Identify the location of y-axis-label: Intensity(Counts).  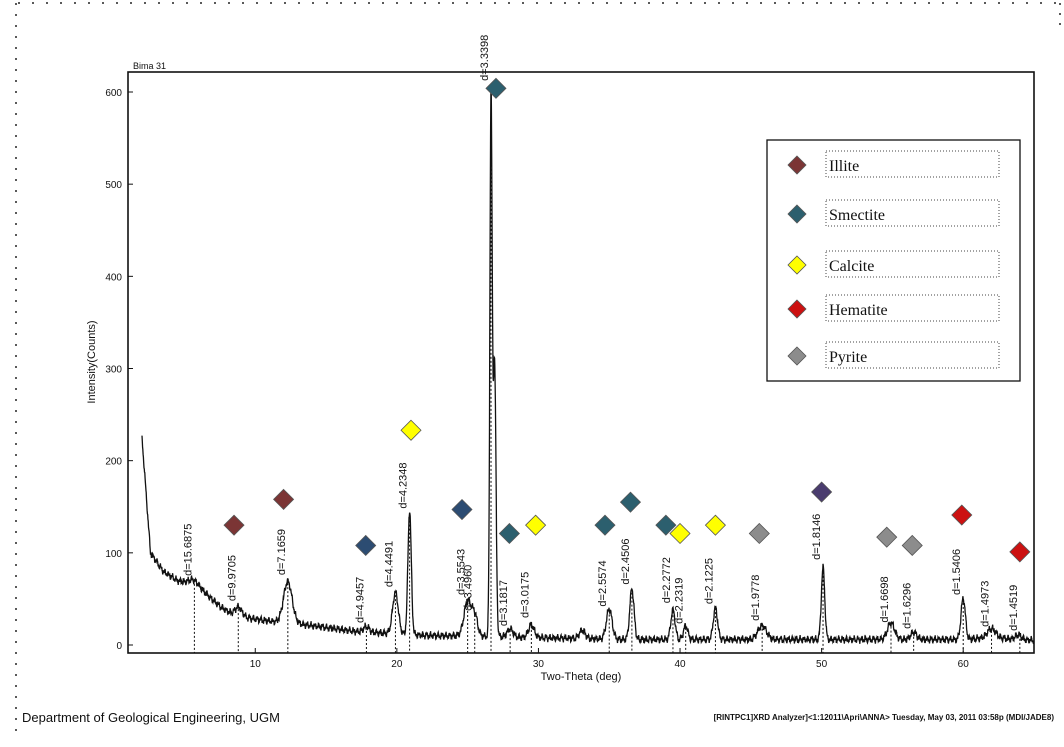
(92, 361).